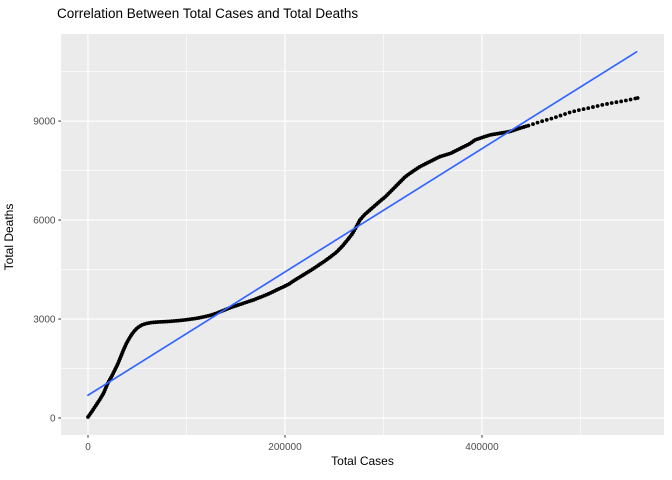 This screenshot has width=672, height=480. I want to click on y-tick-label: 0, so click(53, 419).